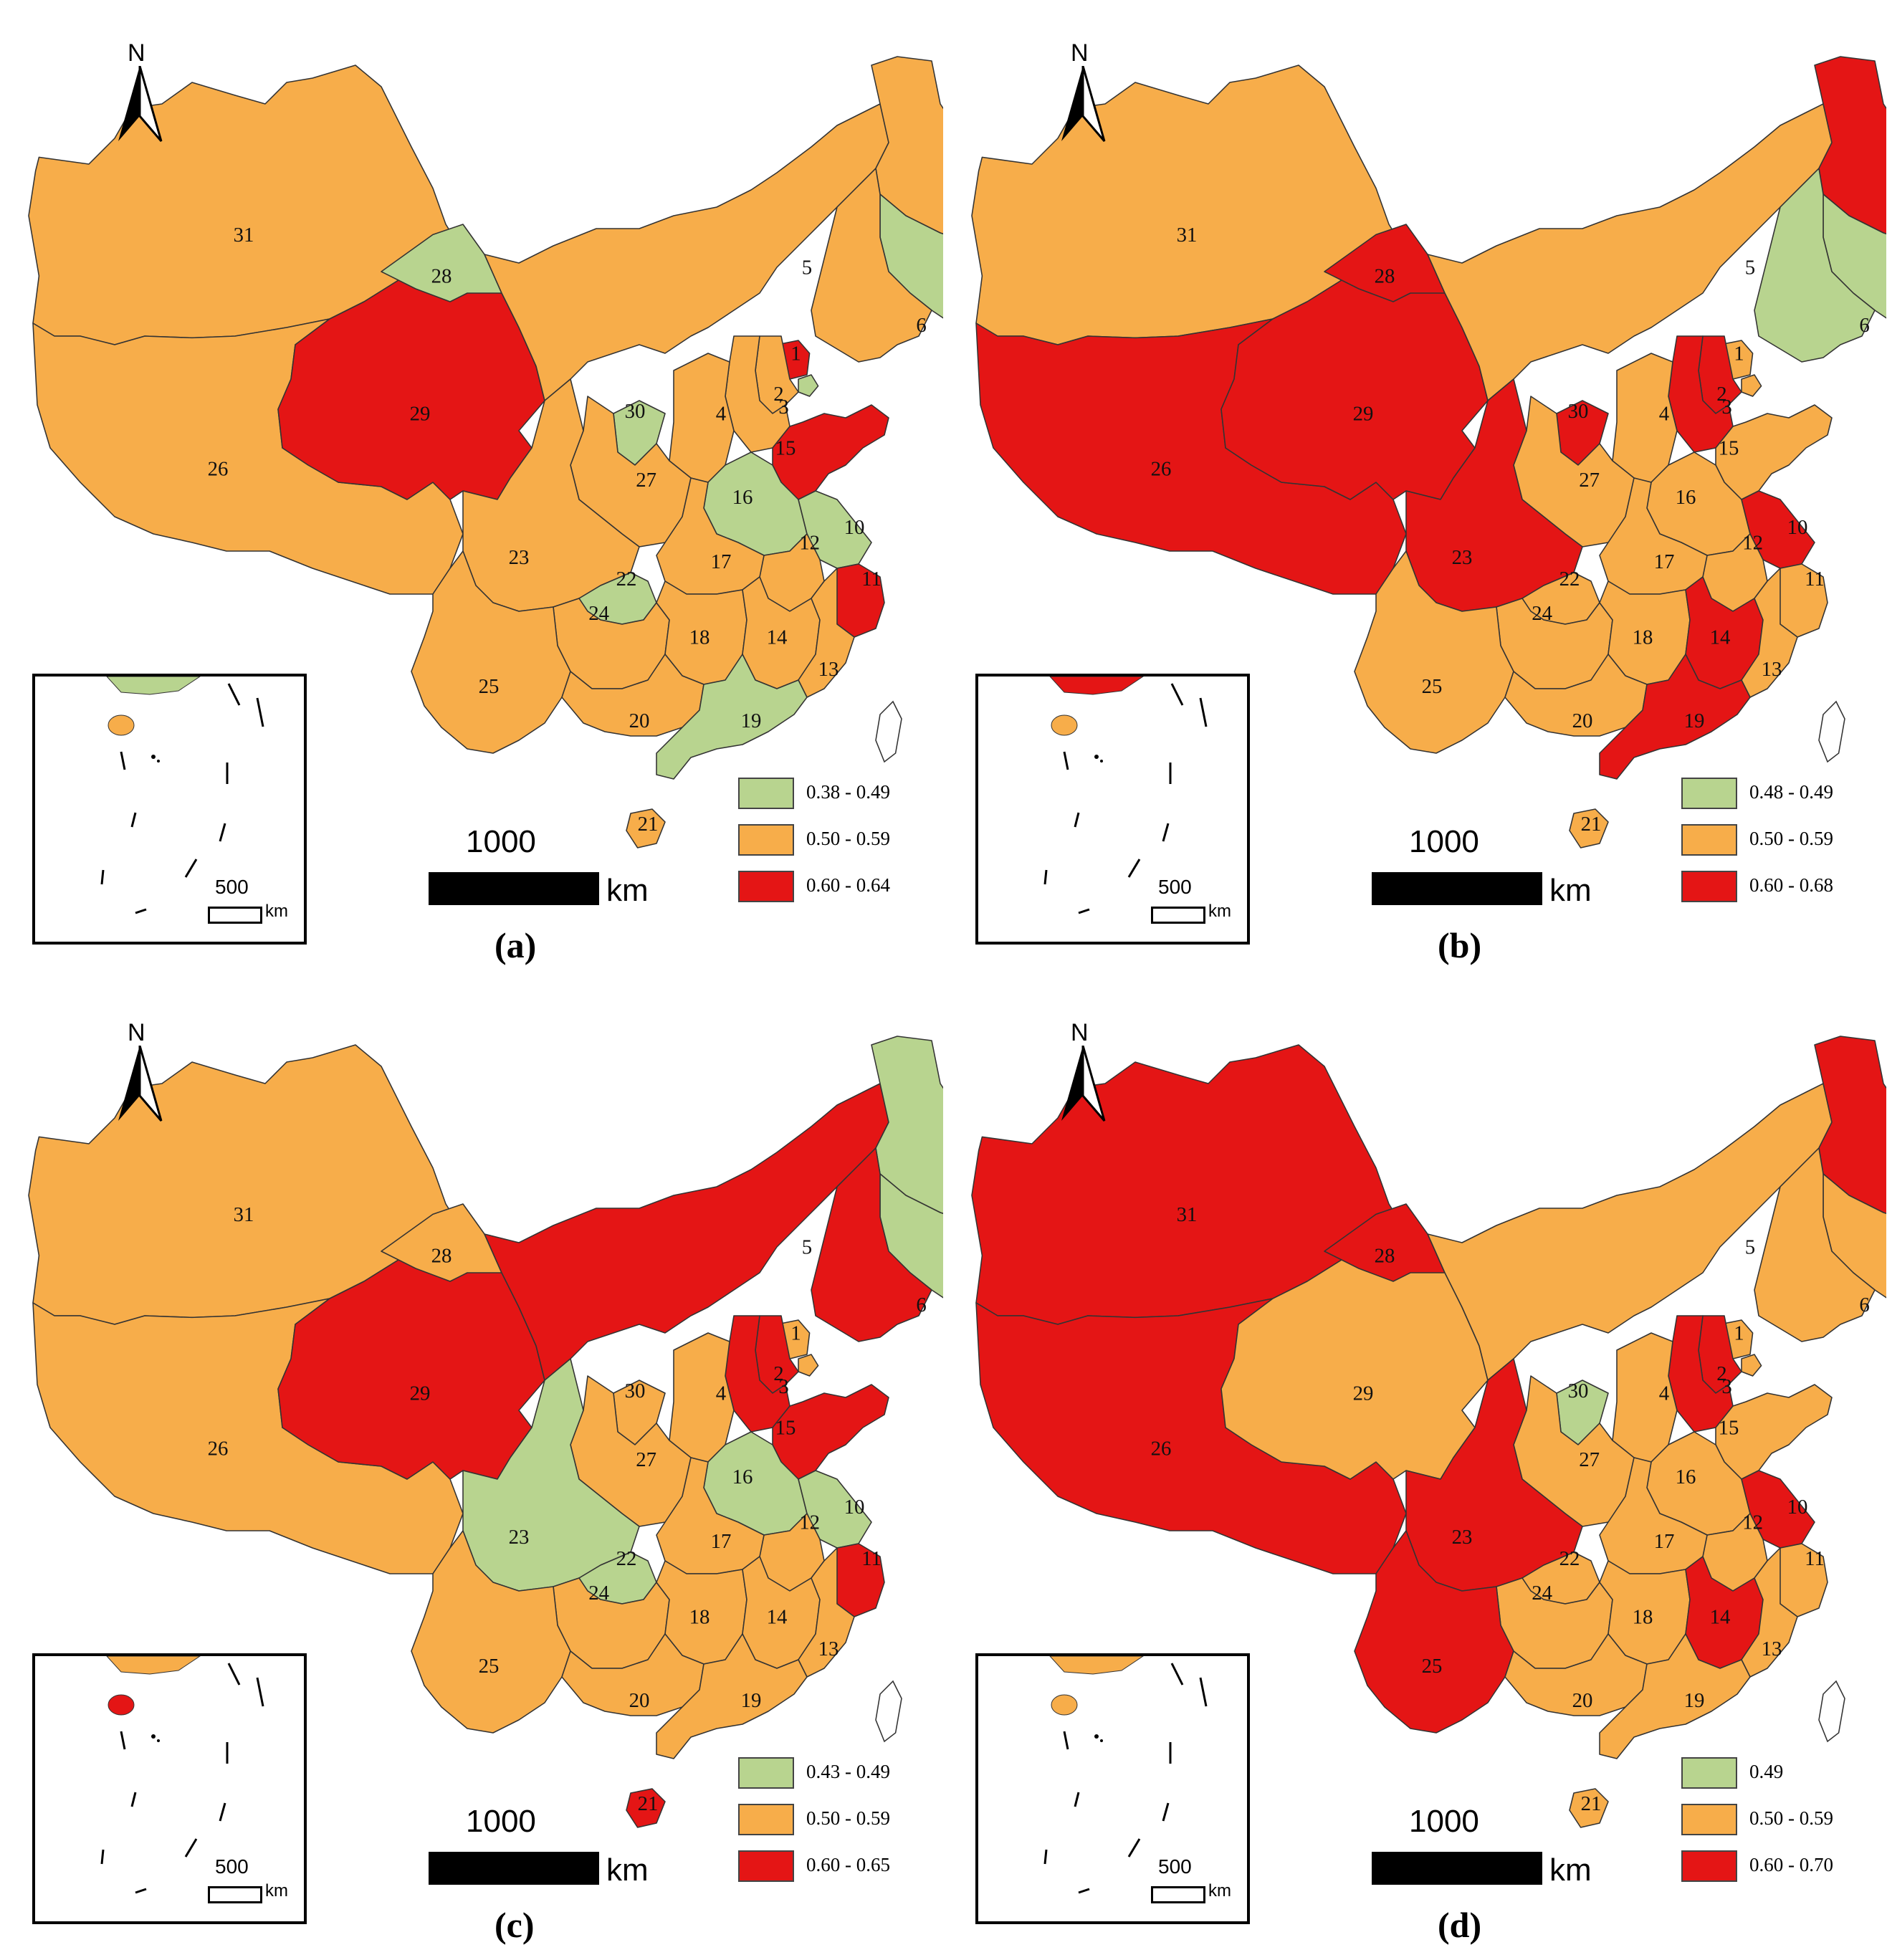 The height and width of the screenshot is (1960, 1887). I want to click on province-label-21: 21, so click(1591, 824).